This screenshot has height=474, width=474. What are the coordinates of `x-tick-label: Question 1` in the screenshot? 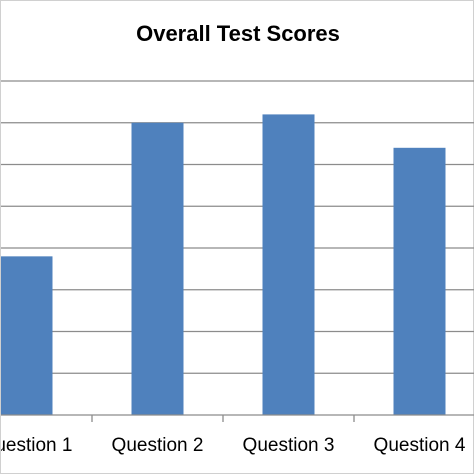 It's located at (36, 445).